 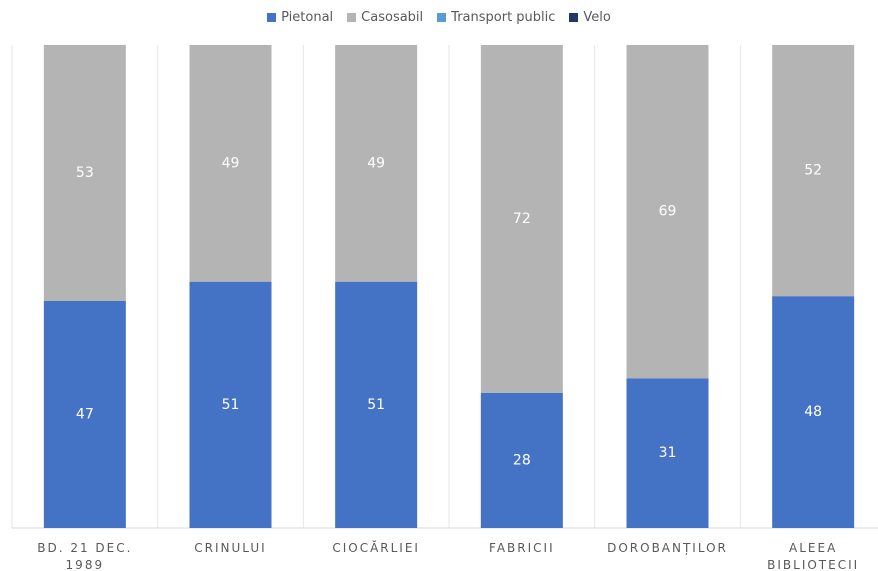 I want to click on legend: Pietonal Casosabil Transport public Velo, so click(x=439, y=17).